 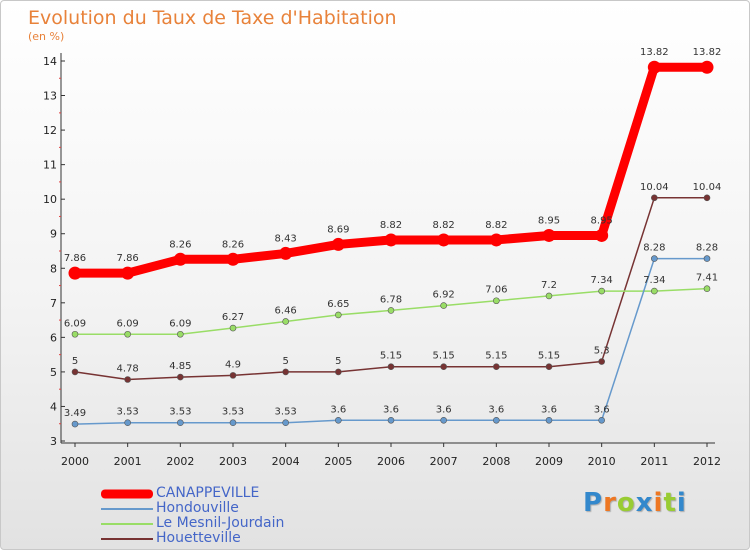 What do you see at coordinates (286, 238) in the screenshot?
I see `data-label-canappeville: 8.43` at bounding box center [286, 238].